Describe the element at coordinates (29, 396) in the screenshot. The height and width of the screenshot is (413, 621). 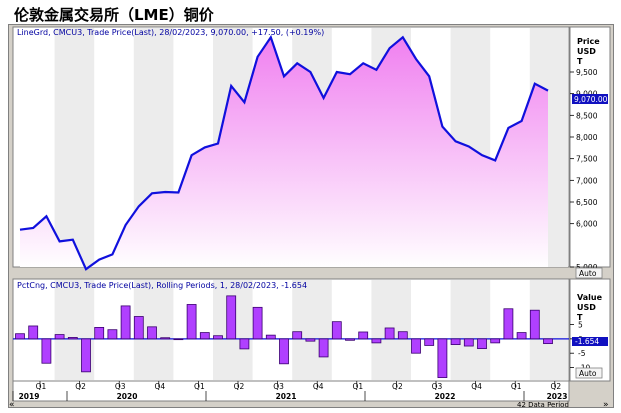
I see `x-year-label: 2019` at that location.